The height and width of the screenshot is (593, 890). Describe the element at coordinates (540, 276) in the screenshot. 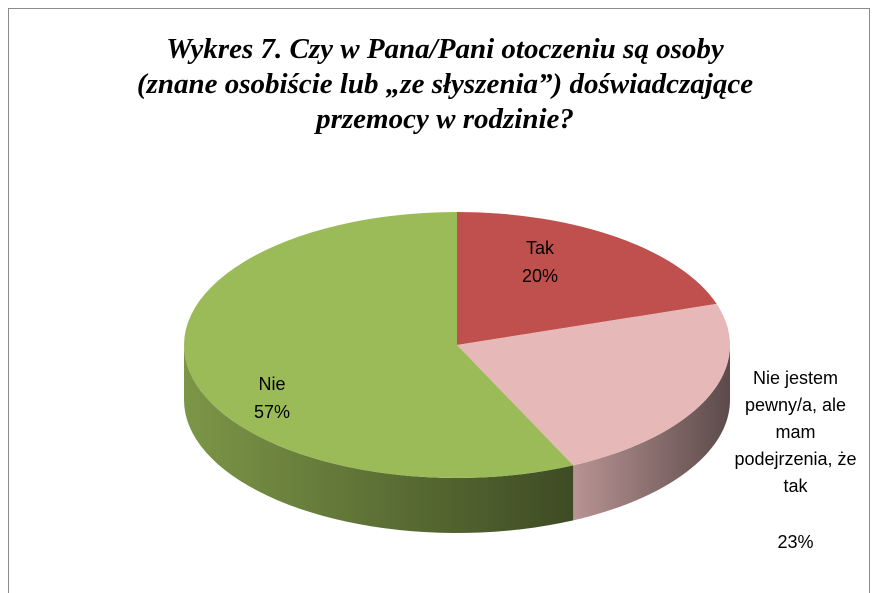

I see `value-label: 20%` at that location.